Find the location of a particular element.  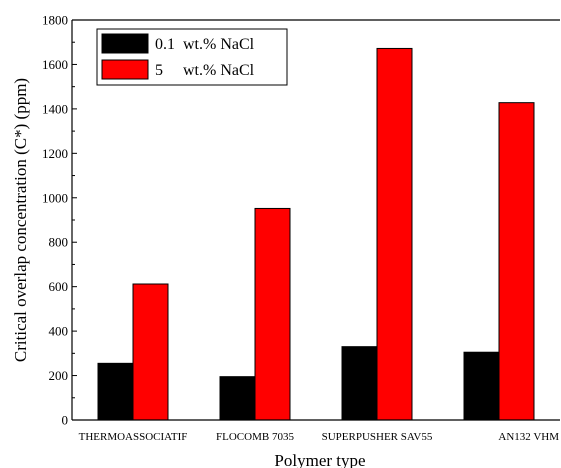

legend-label-1: 5 wt.% NaCl is located at coordinates (205, 70).